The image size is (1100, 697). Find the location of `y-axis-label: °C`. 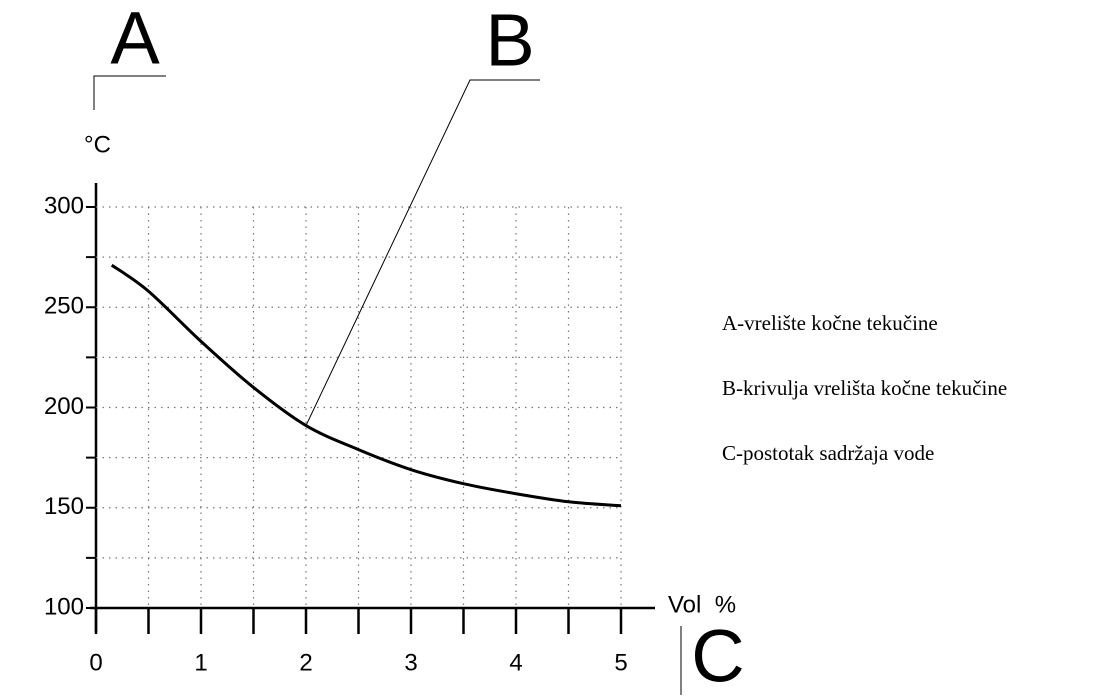

y-axis-label: °C is located at coordinates (97, 144).